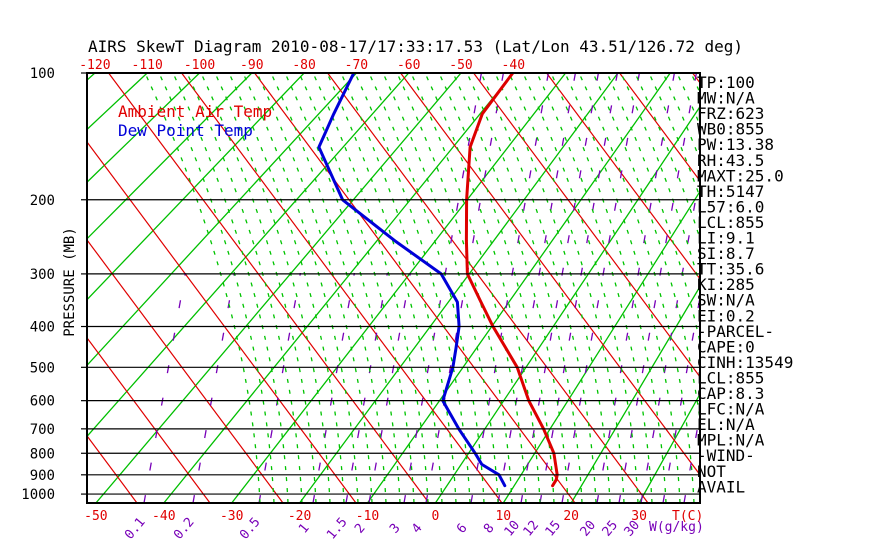 This screenshot has width=870, height=560. I want to click on bottom-temp-label: -40, so click(163, 516).